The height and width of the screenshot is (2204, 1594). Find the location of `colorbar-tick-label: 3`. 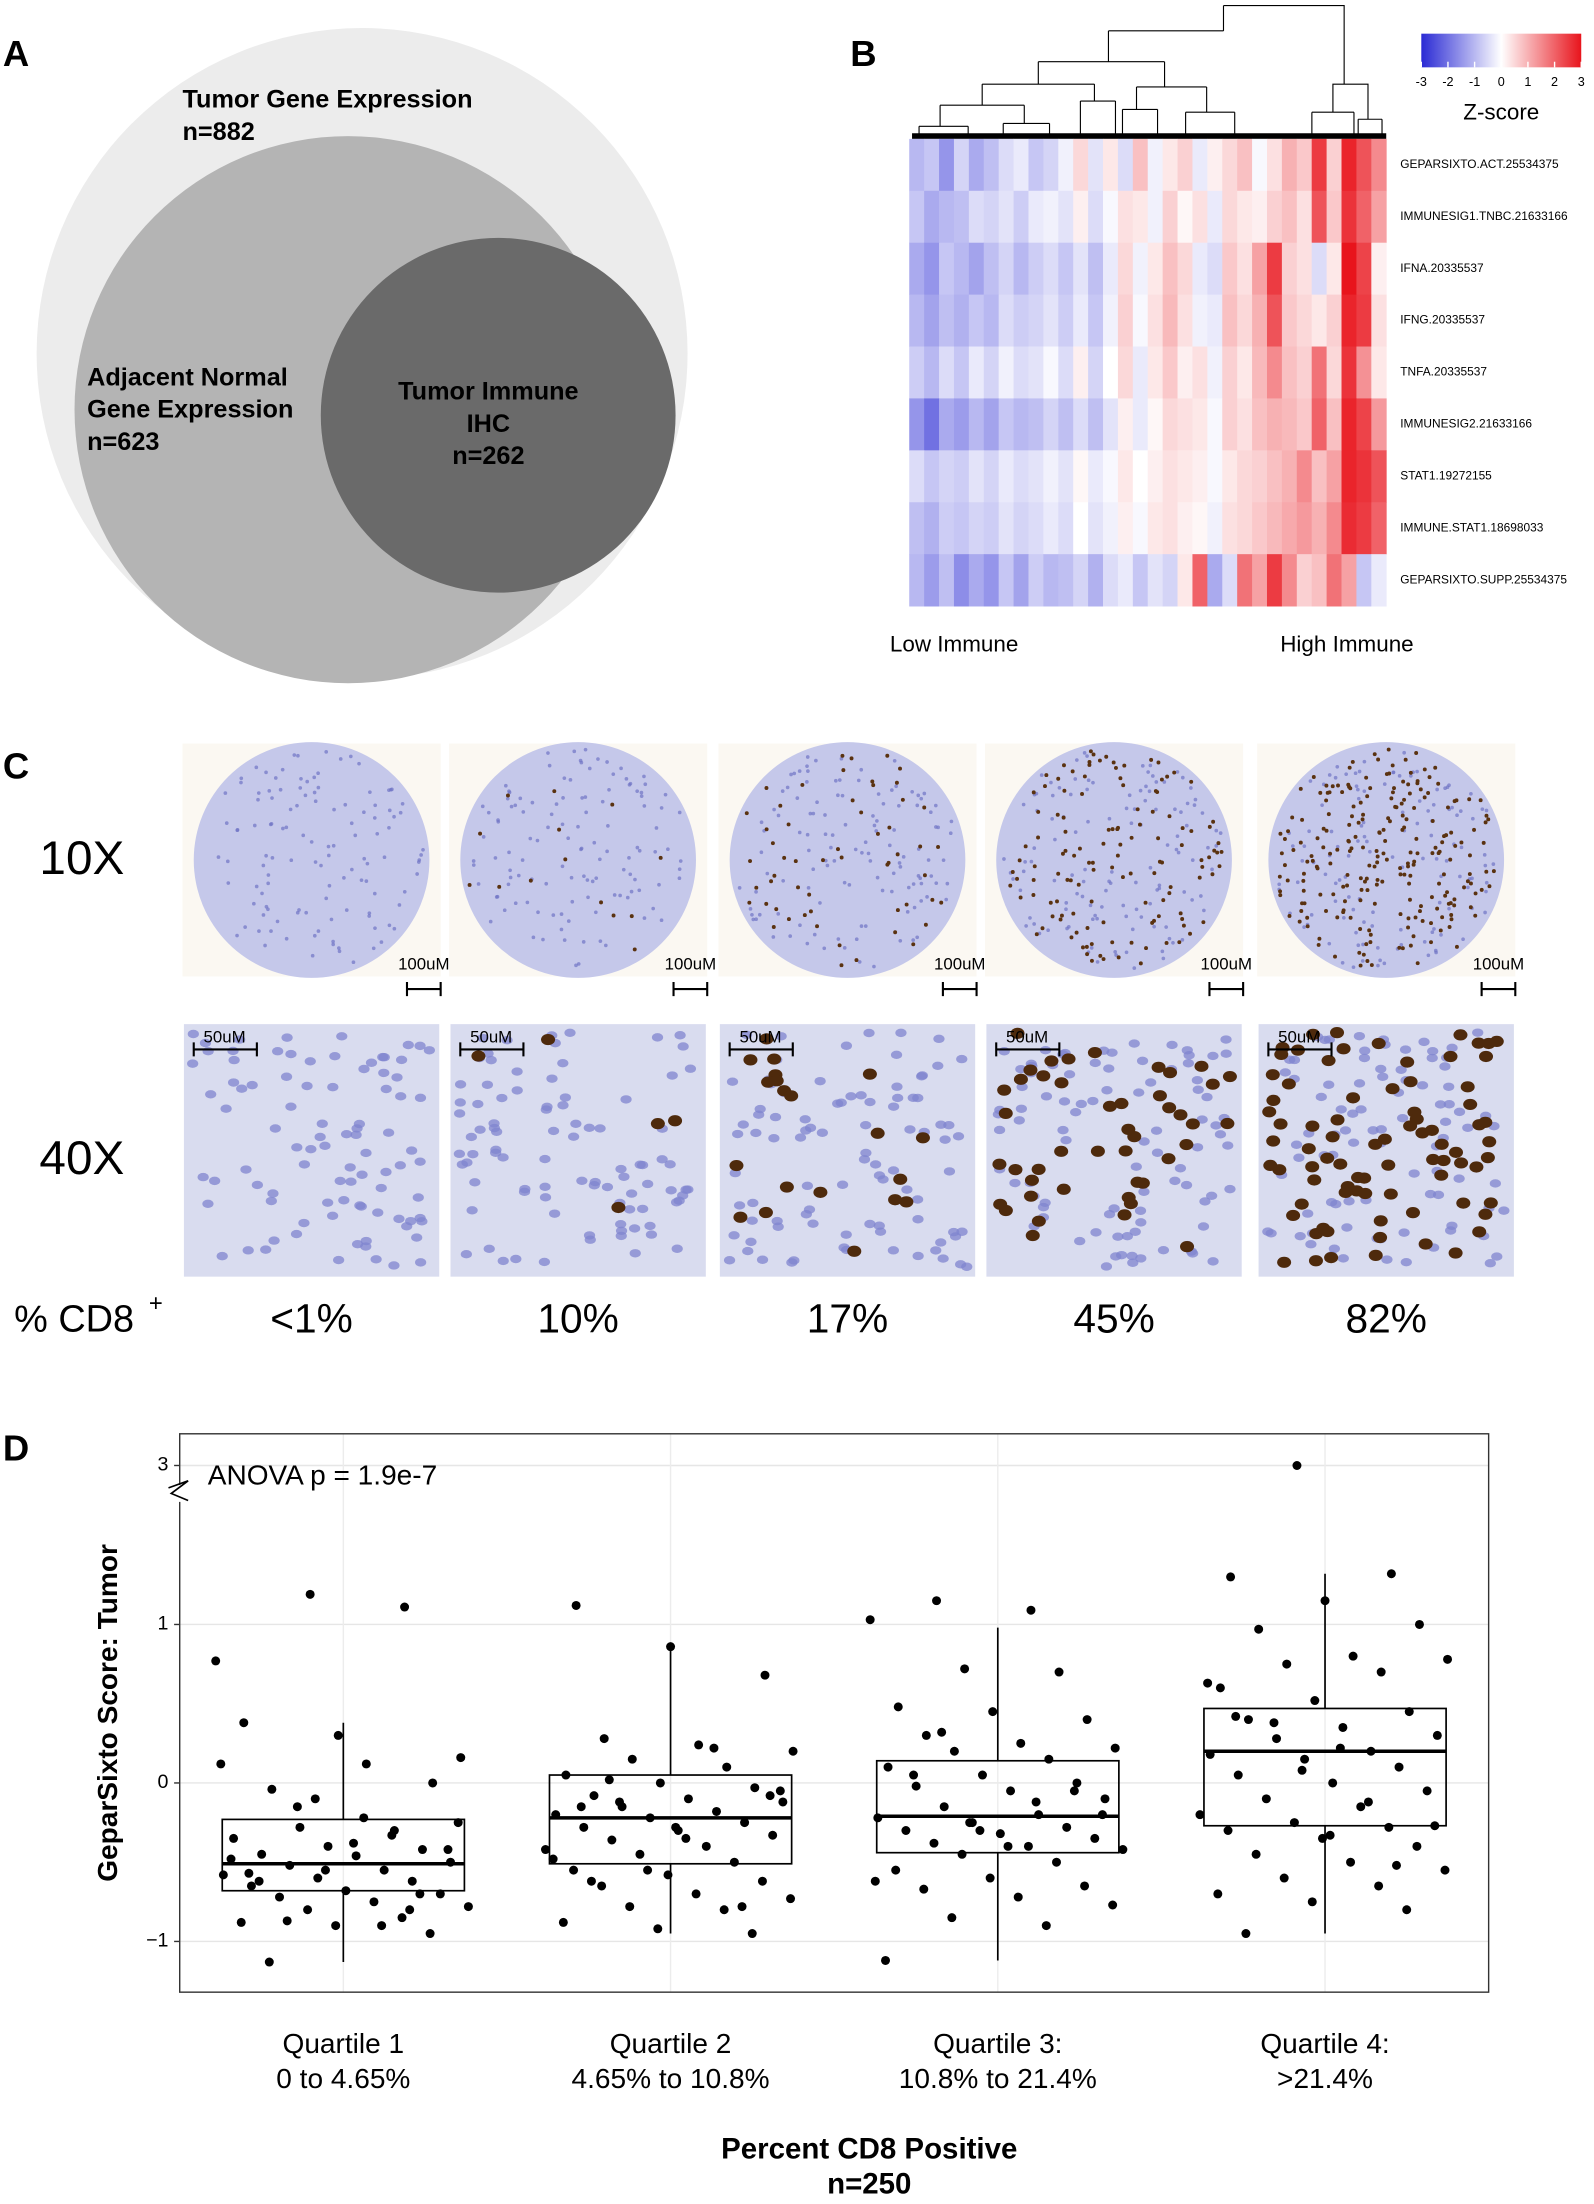

colorbar-tick-label: 3 is located at coordinates (1581, 82).